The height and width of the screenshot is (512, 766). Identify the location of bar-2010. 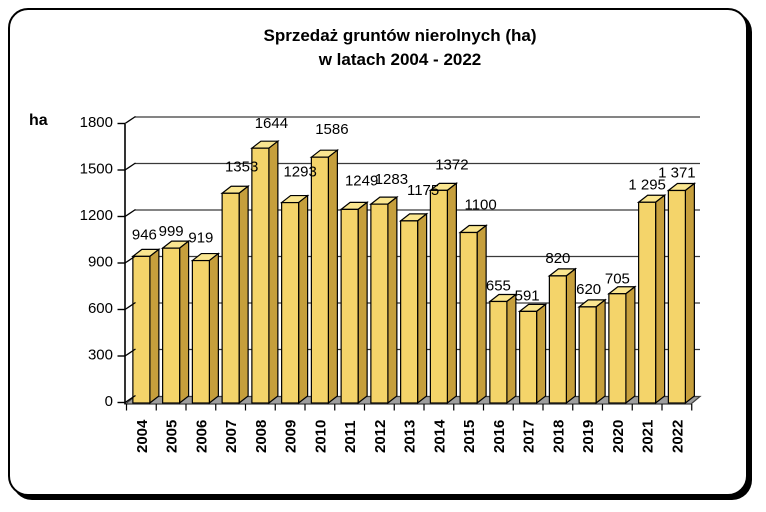
(324, 276).